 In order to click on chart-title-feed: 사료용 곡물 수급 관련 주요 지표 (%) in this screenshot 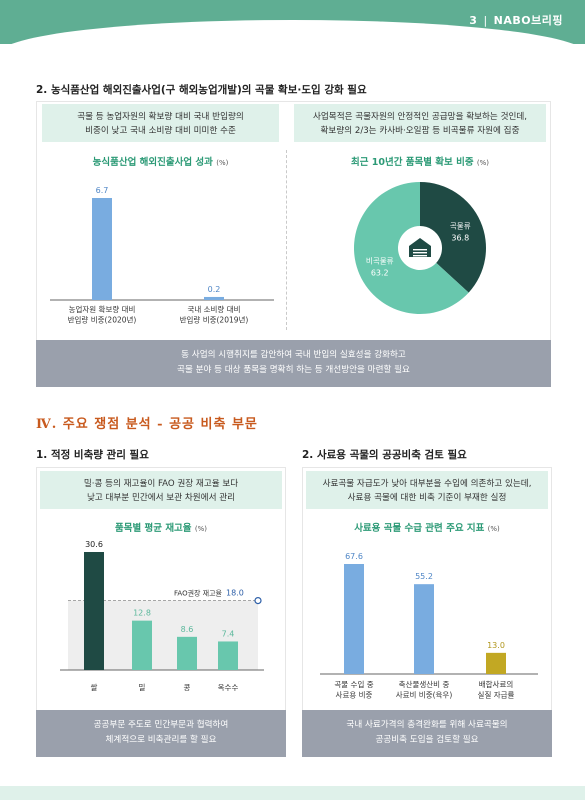, I will do `click(427, 527)`.